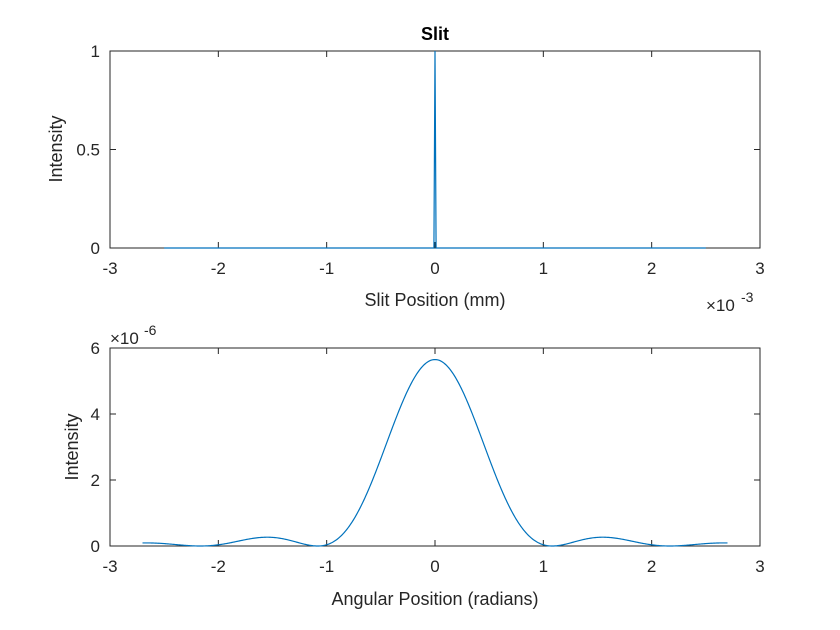 The height and width of the screenshot is (630, 840). What do you see at coordinates (95, 480) in the screenshot?
I see `diffraction-y-tick-label: 2` at bounding box center [95, 480].